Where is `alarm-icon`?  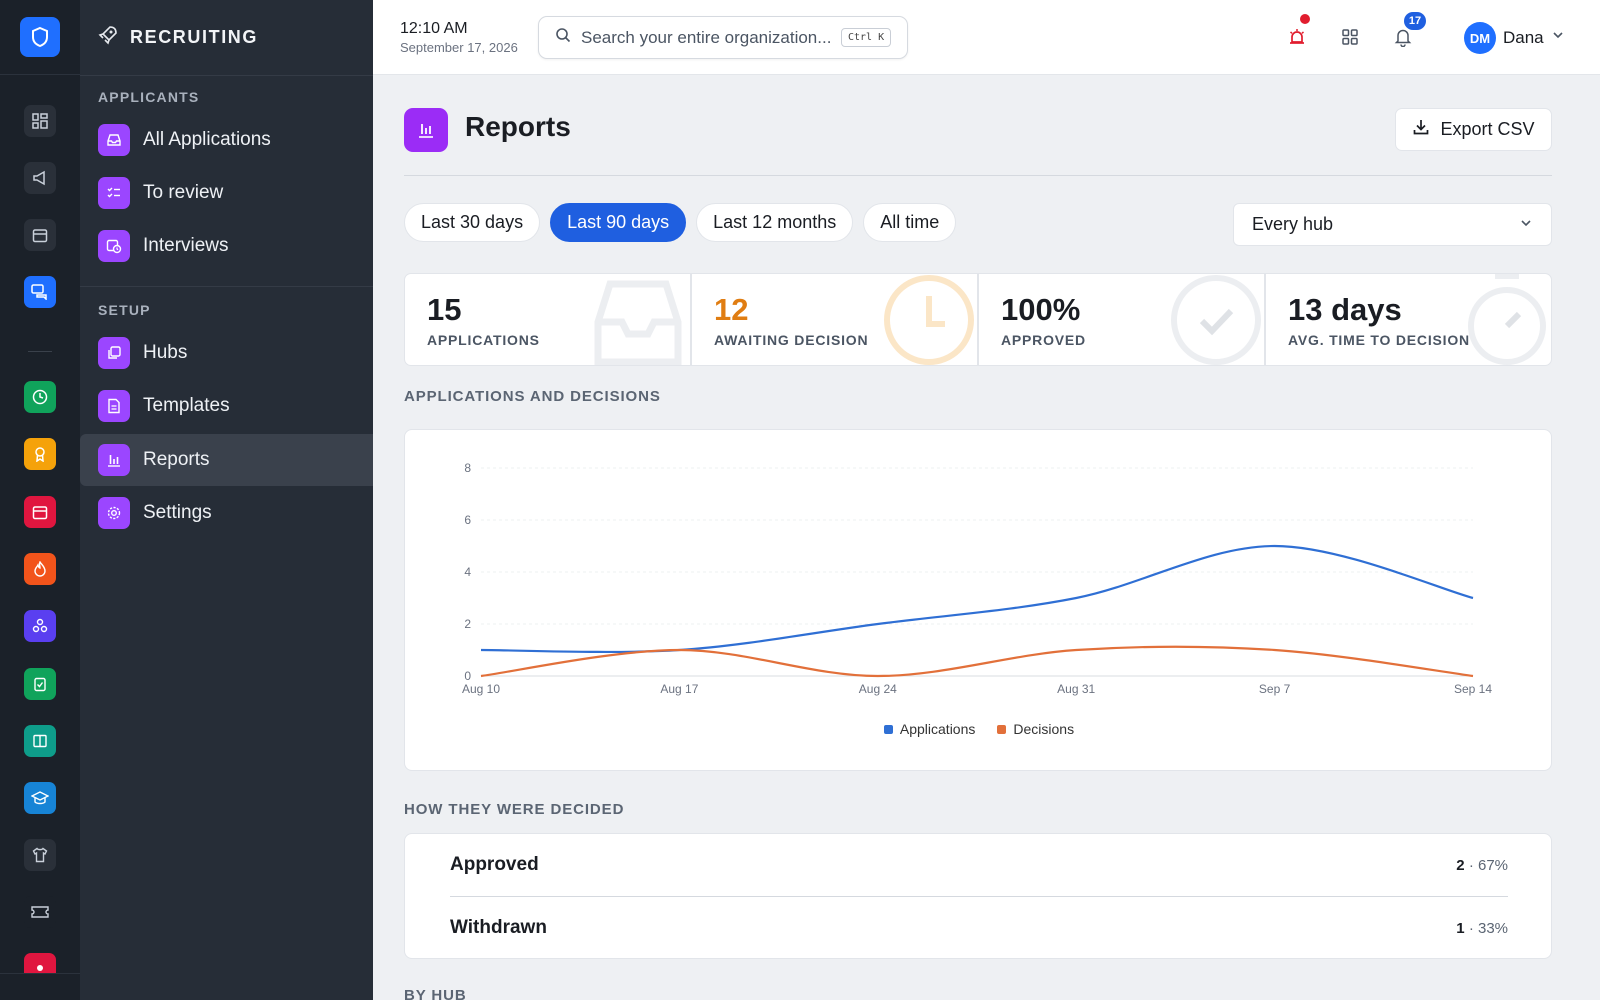 alarm-icon is located at coordinates (1297, 33).